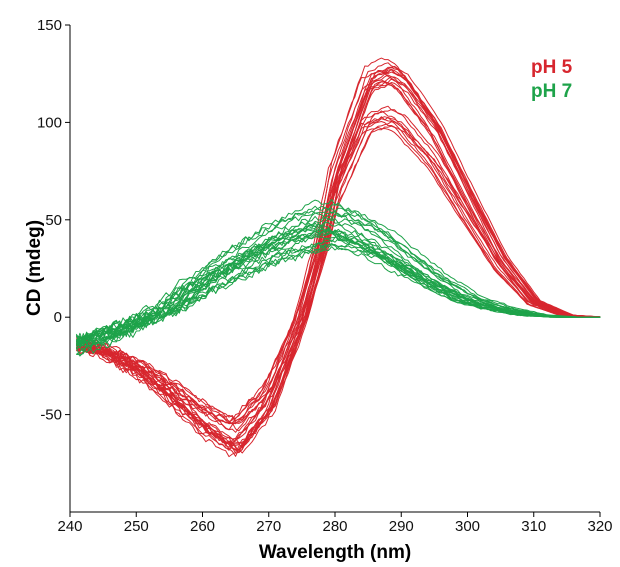 The image size is (620, 567). Describe the element at coordinates (335, 552) in the screenshot. I see `x-axis-title: Wavelength (nm)` at that location.